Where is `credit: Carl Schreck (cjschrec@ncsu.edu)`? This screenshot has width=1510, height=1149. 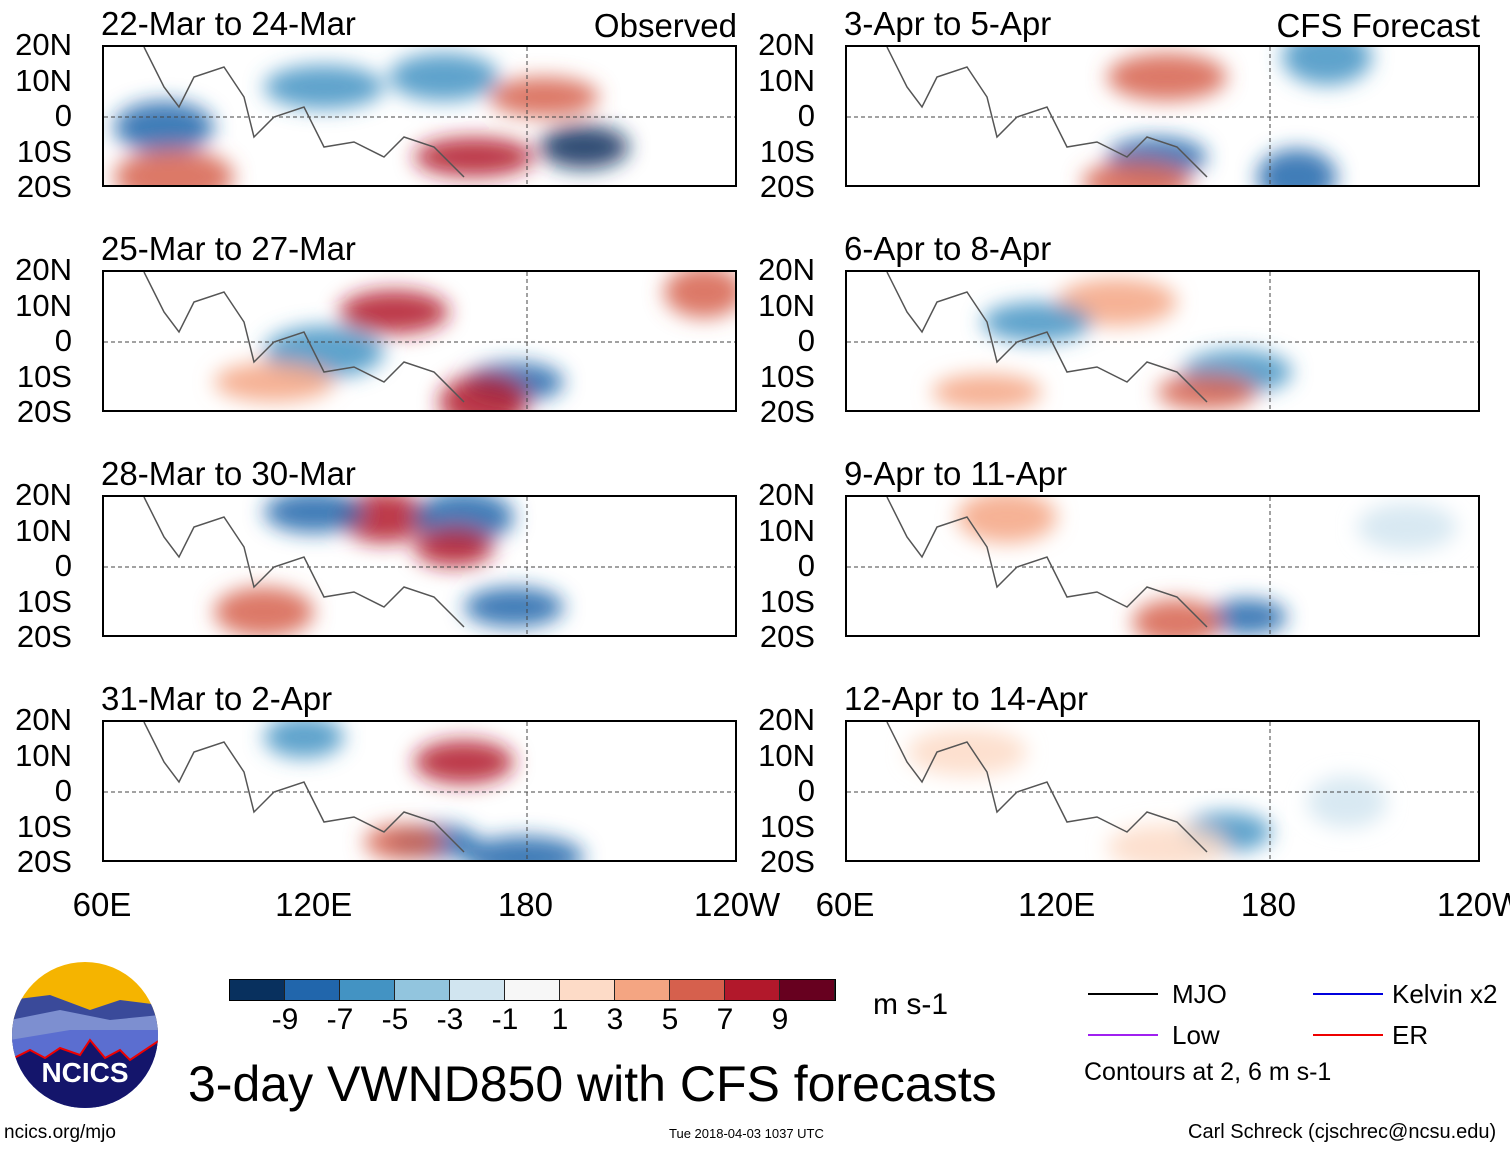
credit: Carl Schreck (cjschrec@ncsu.edu) is located at coordinates (1342, 1132).